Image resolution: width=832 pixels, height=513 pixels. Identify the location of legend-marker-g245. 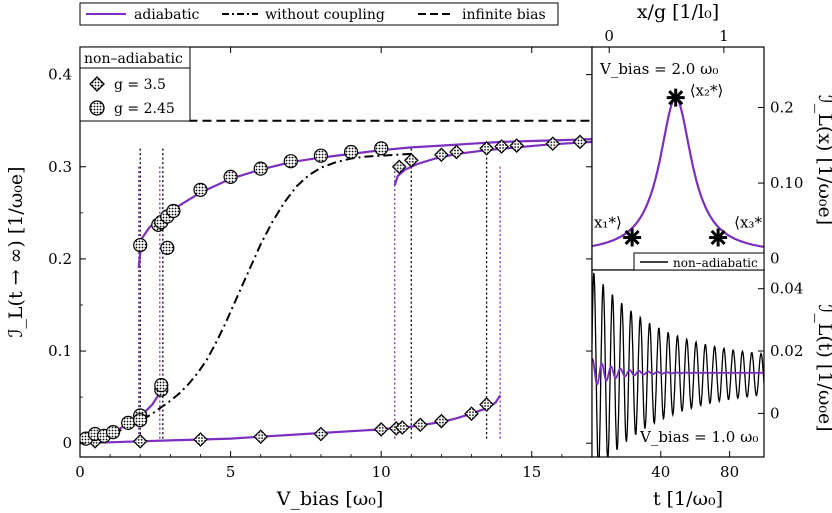
(97, 108).